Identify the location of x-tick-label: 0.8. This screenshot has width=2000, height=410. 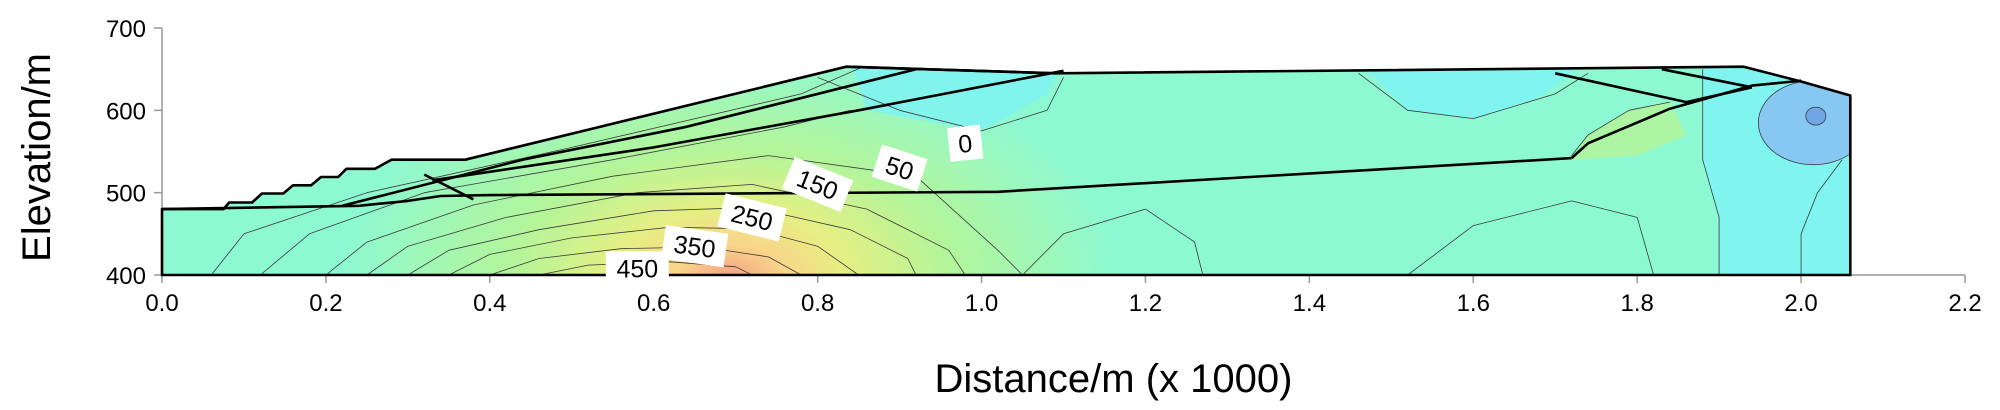
(817, 303).